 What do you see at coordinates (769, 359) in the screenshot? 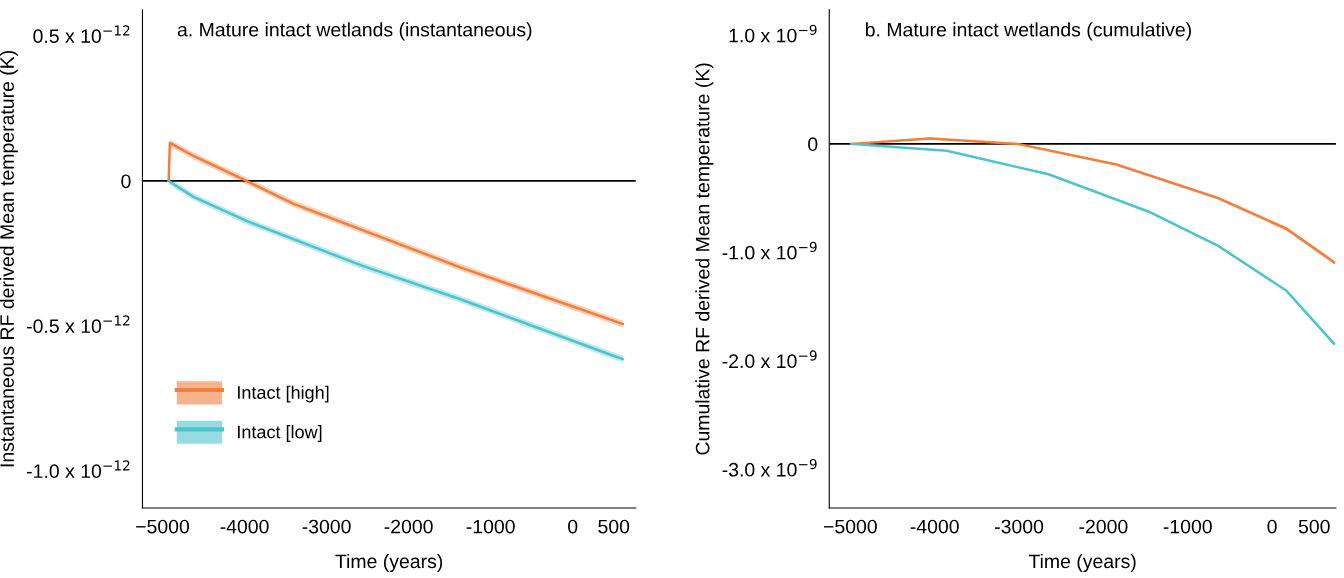
I see `y-tick-label: -2.0 x 10$^{−9}$` at bounding box center [769, 359].